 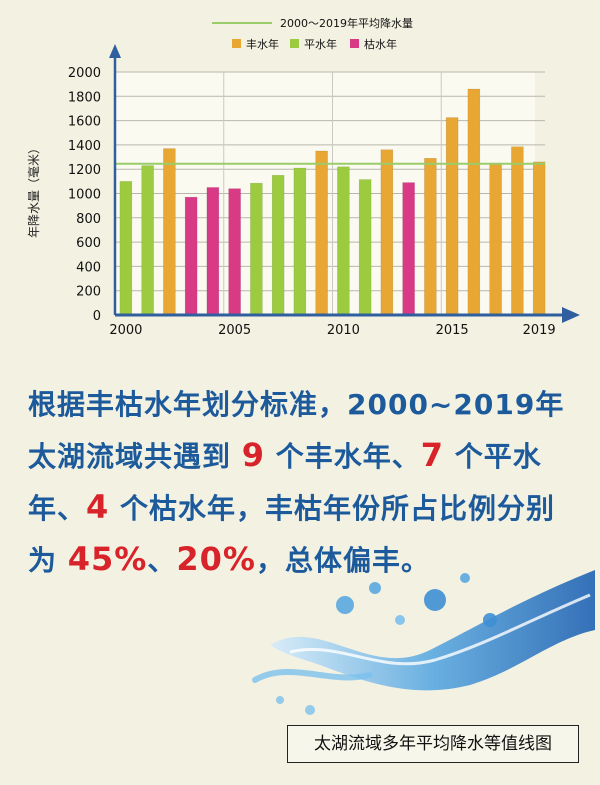 What do you see at coordinates (88, 292) in the screenshot?
I see `y-tick-label: 200` at bounding box center [88, 292].